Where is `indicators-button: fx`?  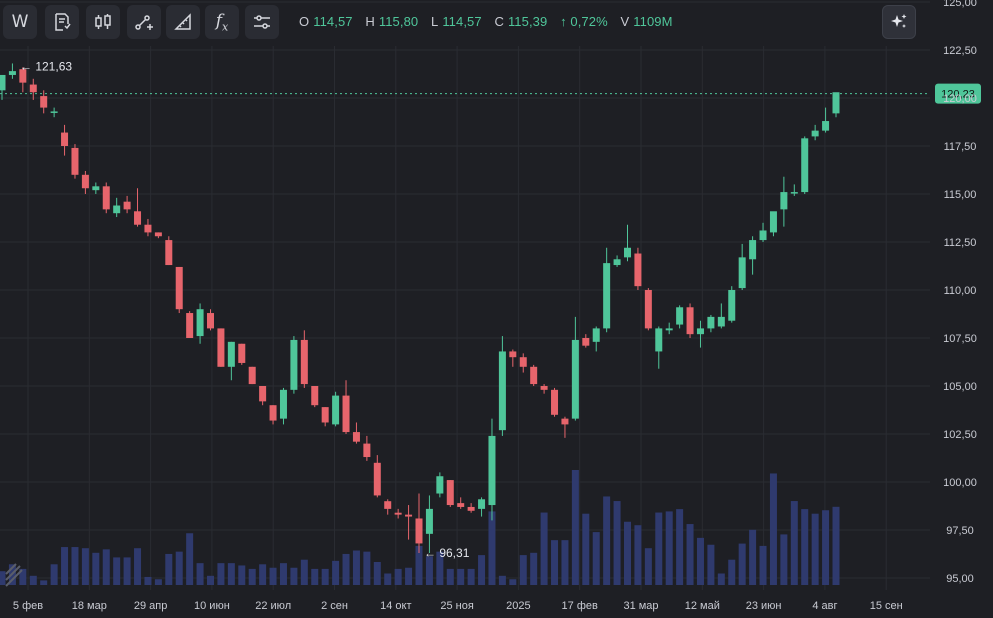 indicators-button: fx is located at coordinates (222, 22).